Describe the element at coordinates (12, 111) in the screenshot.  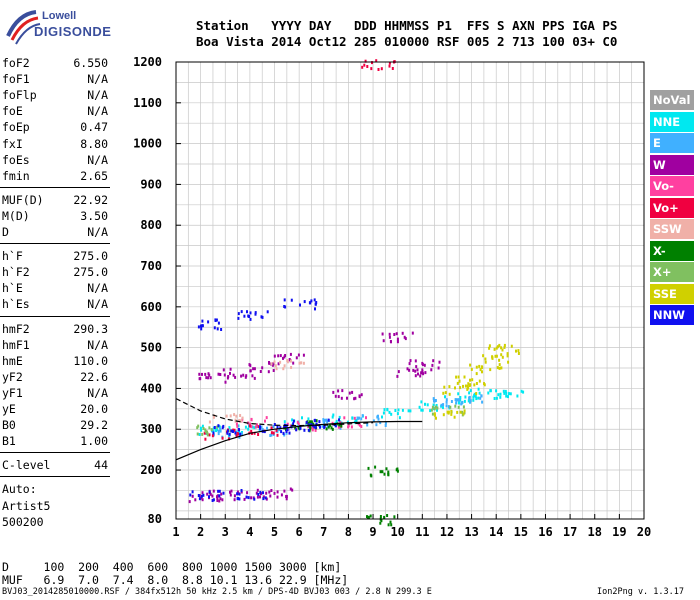
I see `param-label: foE` at that location.